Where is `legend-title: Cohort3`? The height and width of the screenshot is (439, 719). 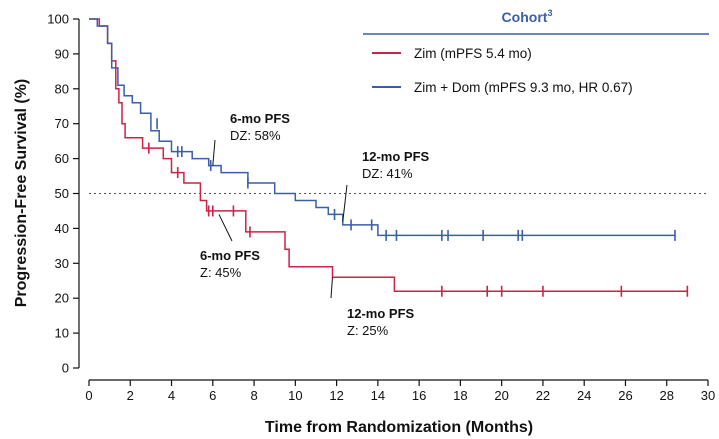 legend-title: Cohort3 is located at coordinates (527, 16).